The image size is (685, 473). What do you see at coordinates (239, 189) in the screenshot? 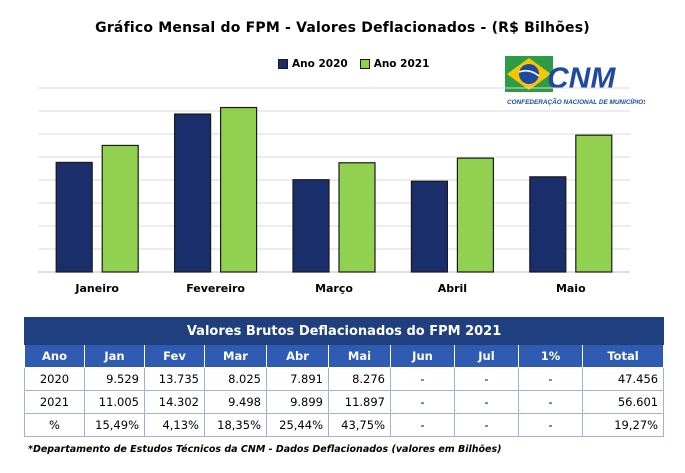
I see `bar-fevereiro-2021` at bounding box center [239, 189].